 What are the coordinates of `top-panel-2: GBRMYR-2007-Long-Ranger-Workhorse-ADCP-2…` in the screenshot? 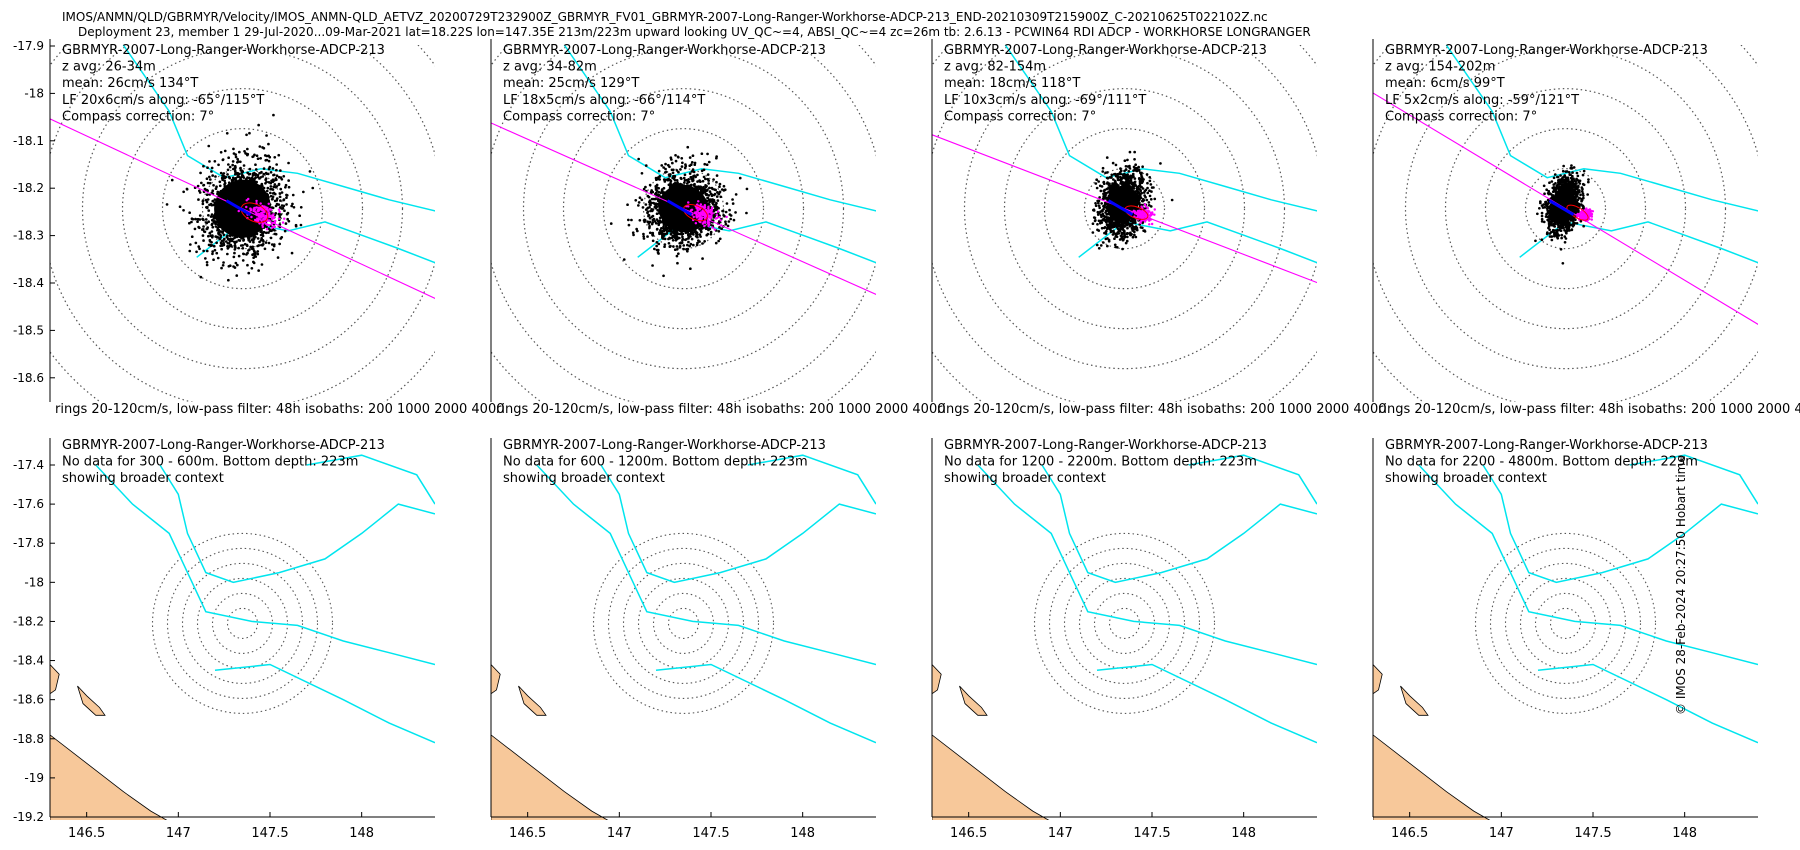 It's located at (683, 220).